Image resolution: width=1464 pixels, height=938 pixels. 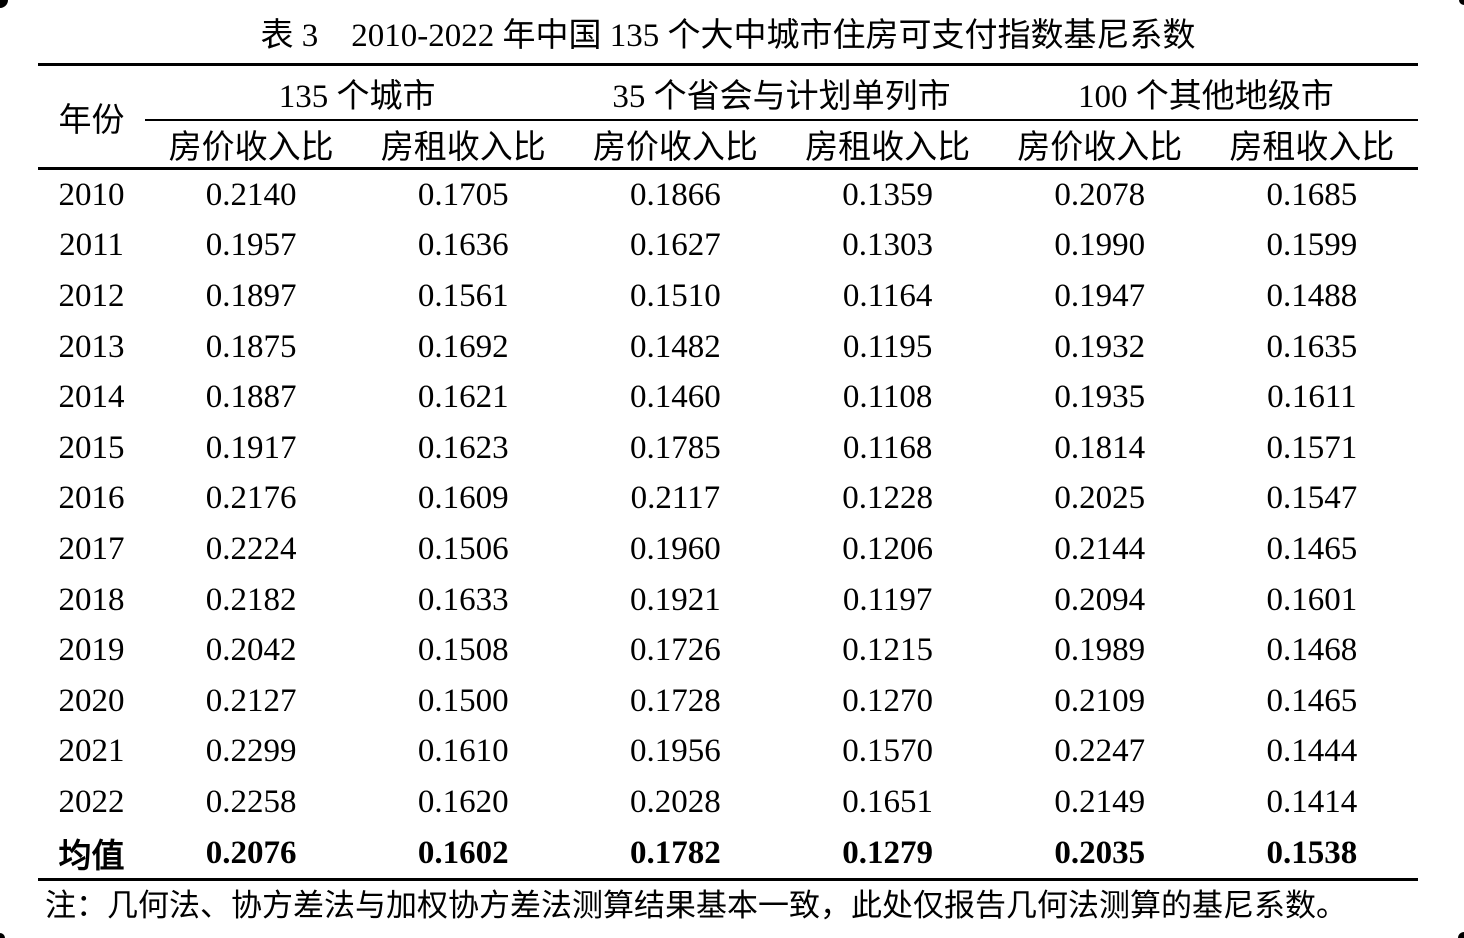 What do you see at coordinates (887, 447) in the screenshot?
I see `cell-value: 0.1168` at bounding box center [887, 447].